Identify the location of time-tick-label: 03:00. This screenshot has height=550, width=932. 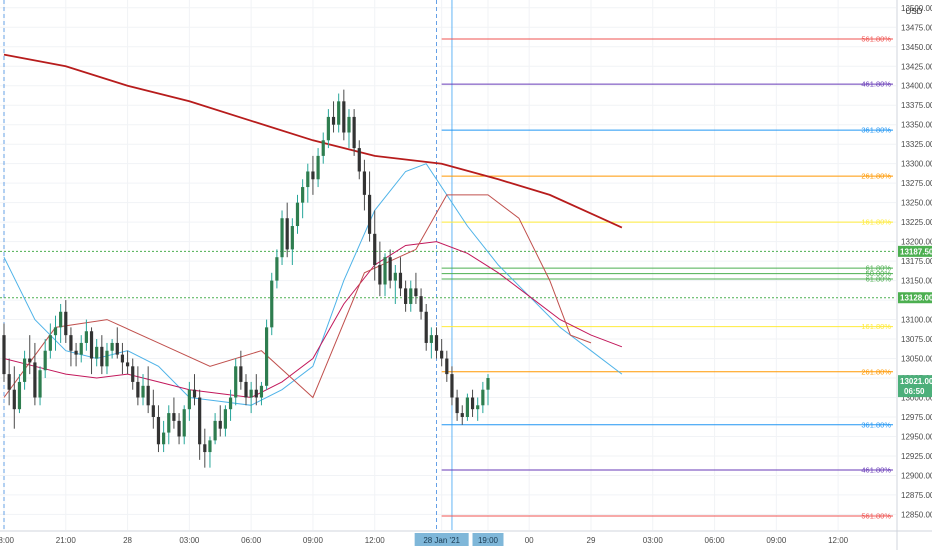
(189, 540).